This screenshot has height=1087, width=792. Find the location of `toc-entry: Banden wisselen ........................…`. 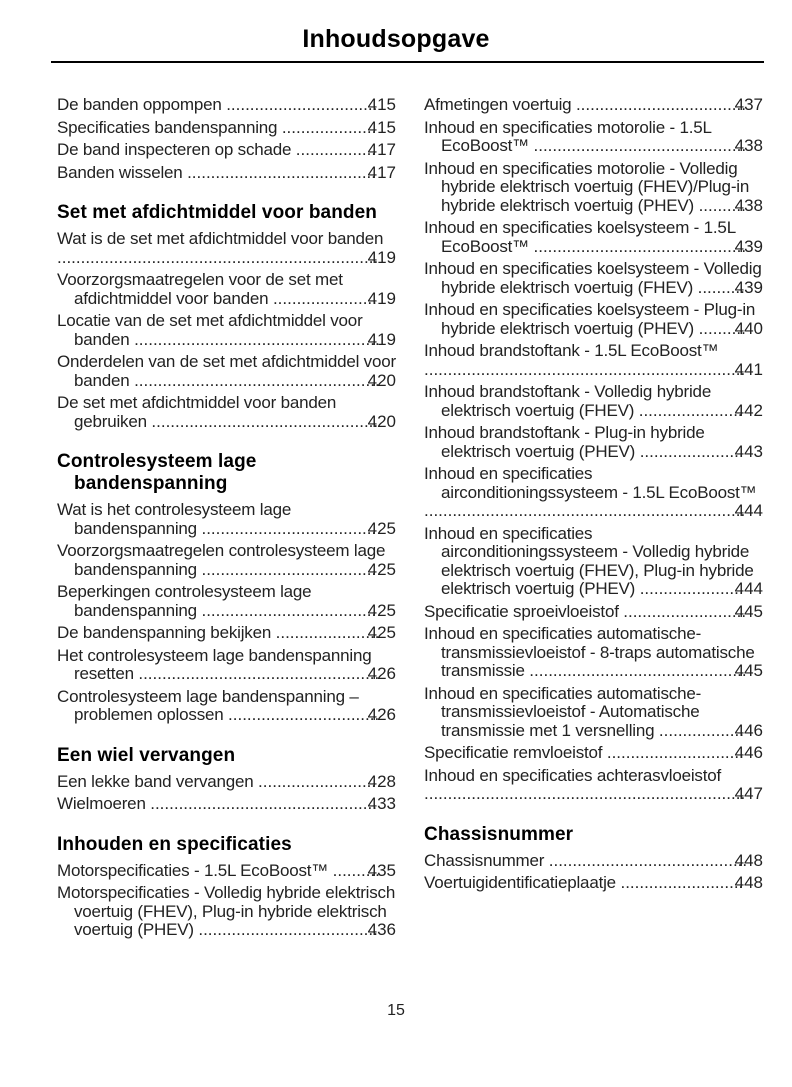

toc-entry: Banden wisselen ........................… is located at coordinates (226, 172).